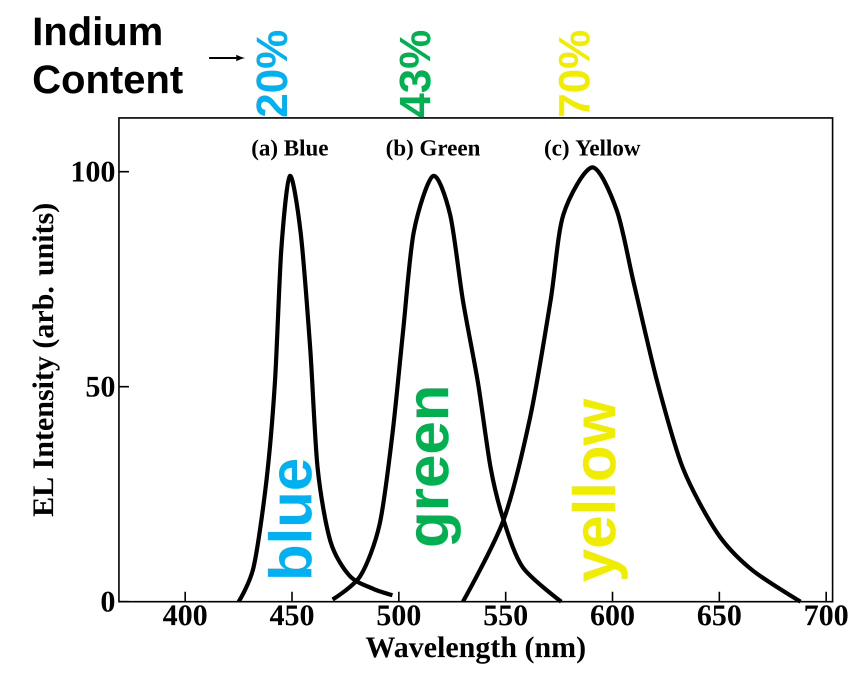 The height and width of the screenshot is (698, 852). I want to click on x-axis-title: Wavelength (nm), so click(475, 650).